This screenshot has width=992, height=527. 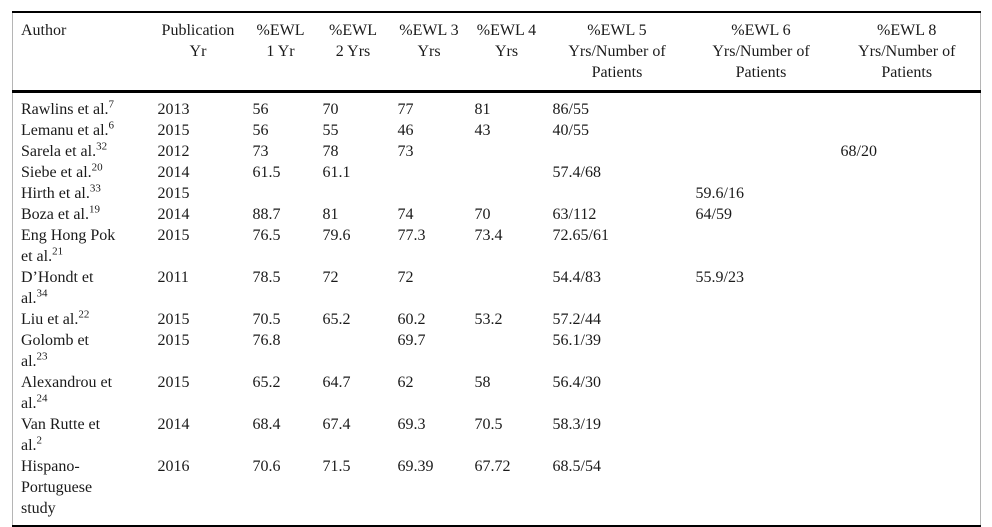 What do you see at coordinates (907, 51) in the screenshot?
I see `col-header-ewl-8yrs-patients: %EWL 8 Yrs/Number of Patients` at bounding box center [907, 51].